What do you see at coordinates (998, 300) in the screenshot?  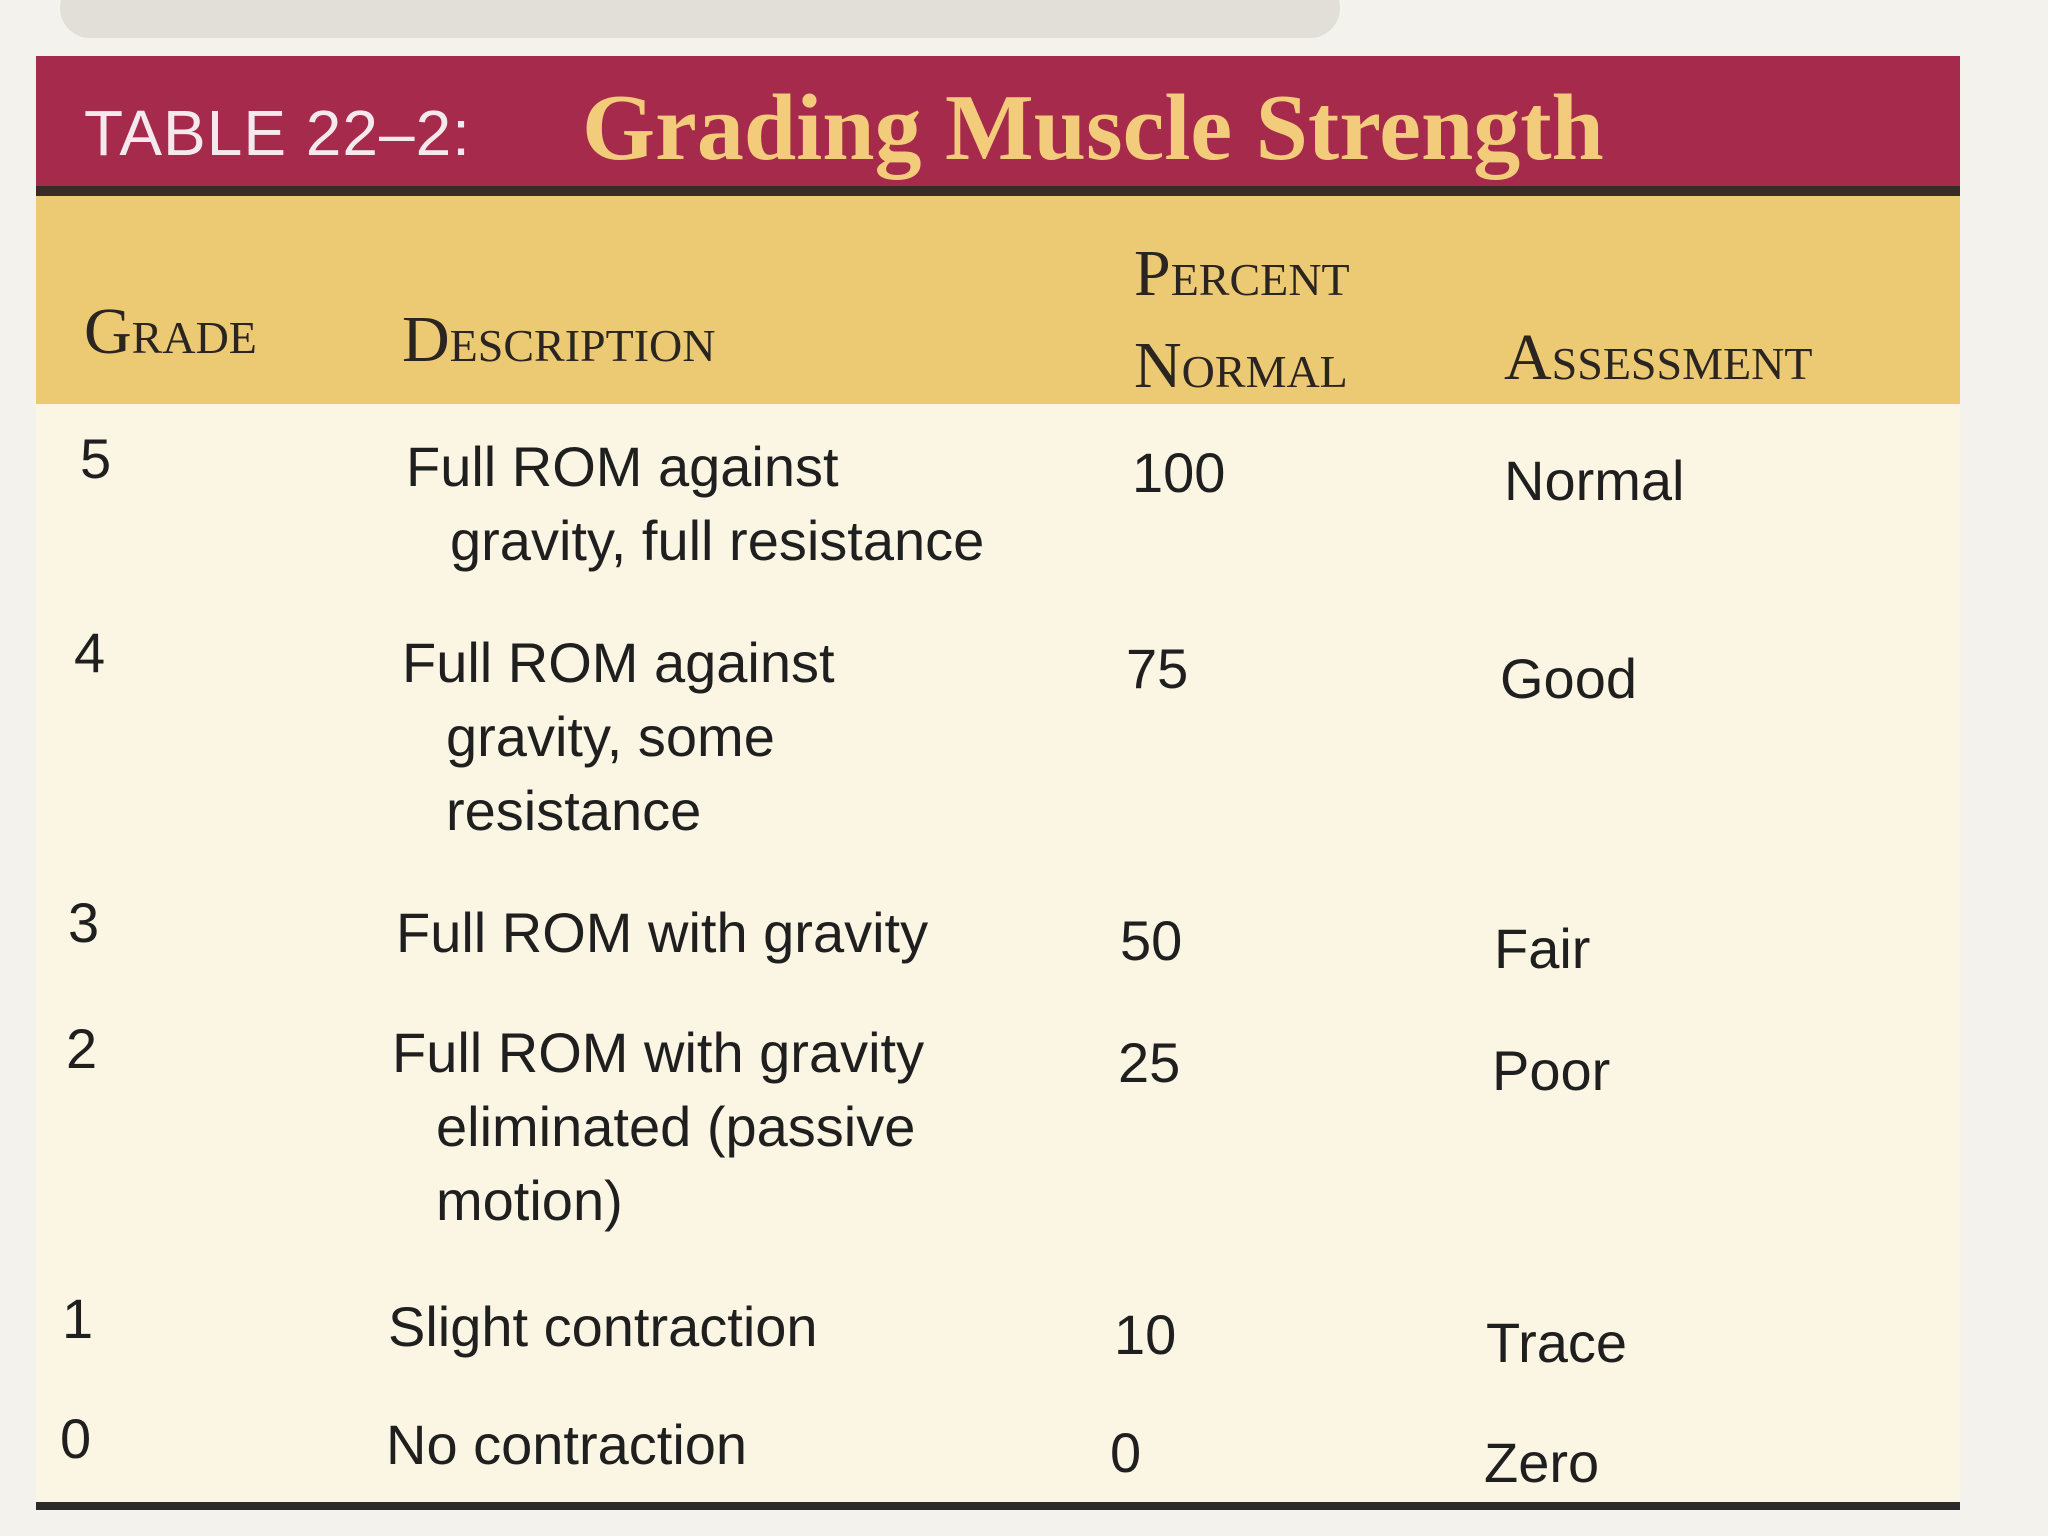 I see `table-header-row` at bounding box center [998, 300].